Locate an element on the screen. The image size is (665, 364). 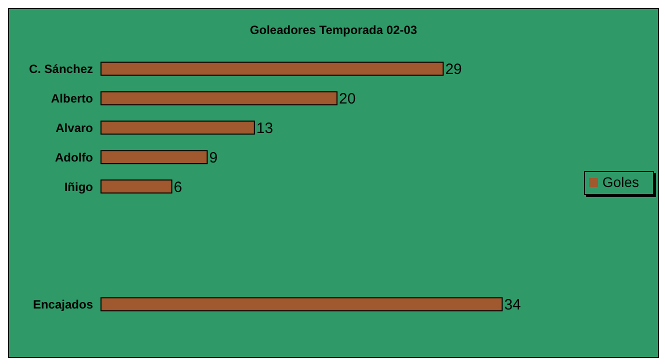
y-tick-label: C. Sánchez is located at coordinates (60, 69).